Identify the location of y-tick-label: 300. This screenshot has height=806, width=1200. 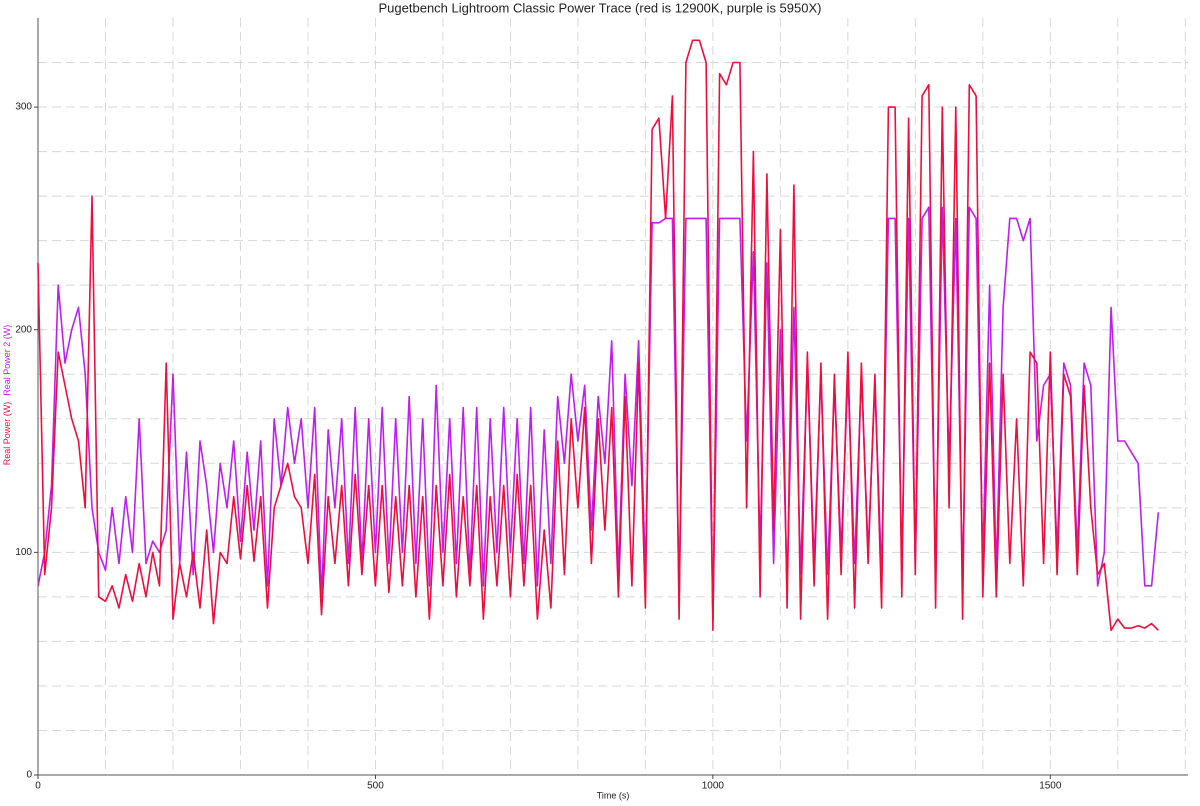
(23, 107).